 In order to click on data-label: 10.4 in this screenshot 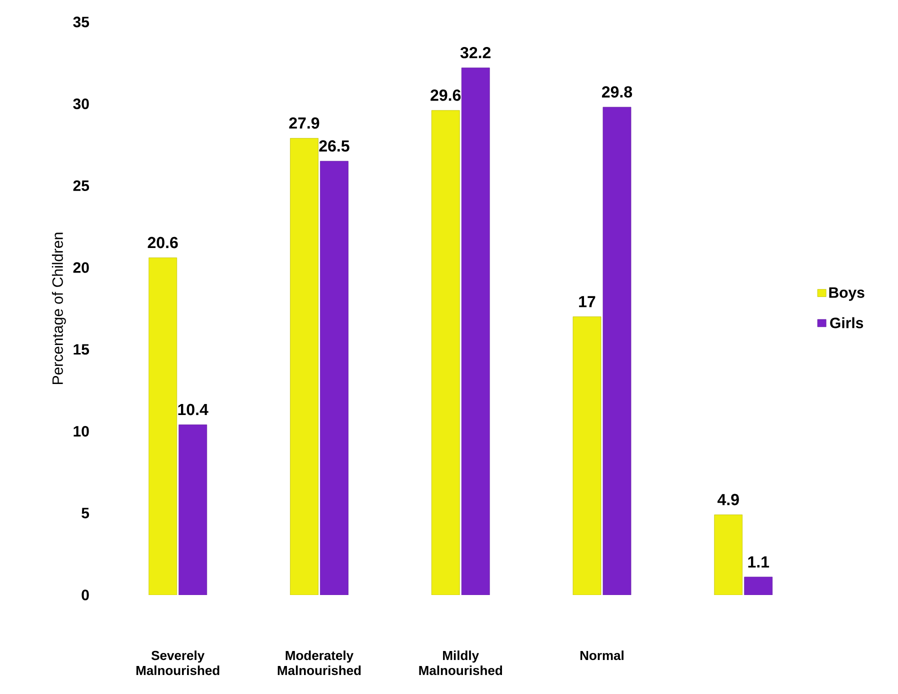, I will do `click(193, 410)`.